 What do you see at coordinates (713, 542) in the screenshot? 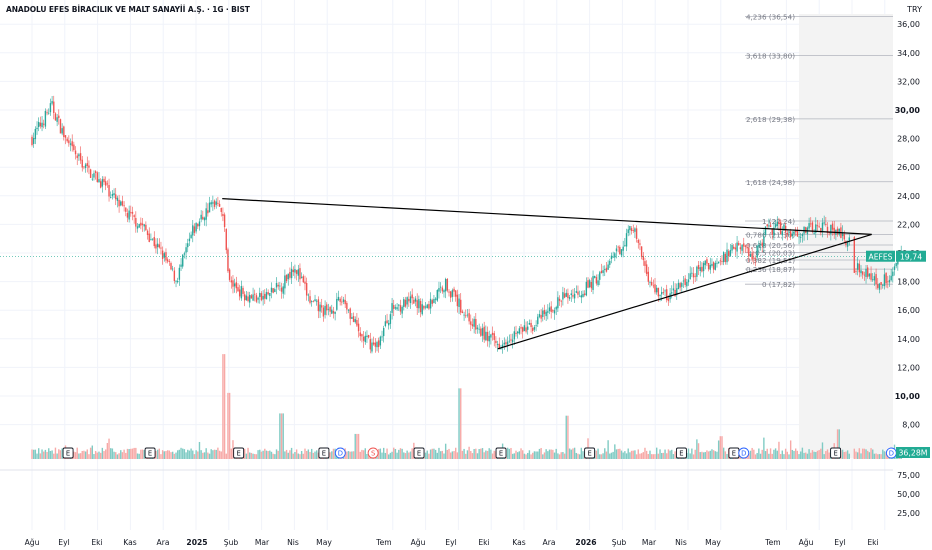
I see `time-tick-label: May` at bounding box center [713, 542].